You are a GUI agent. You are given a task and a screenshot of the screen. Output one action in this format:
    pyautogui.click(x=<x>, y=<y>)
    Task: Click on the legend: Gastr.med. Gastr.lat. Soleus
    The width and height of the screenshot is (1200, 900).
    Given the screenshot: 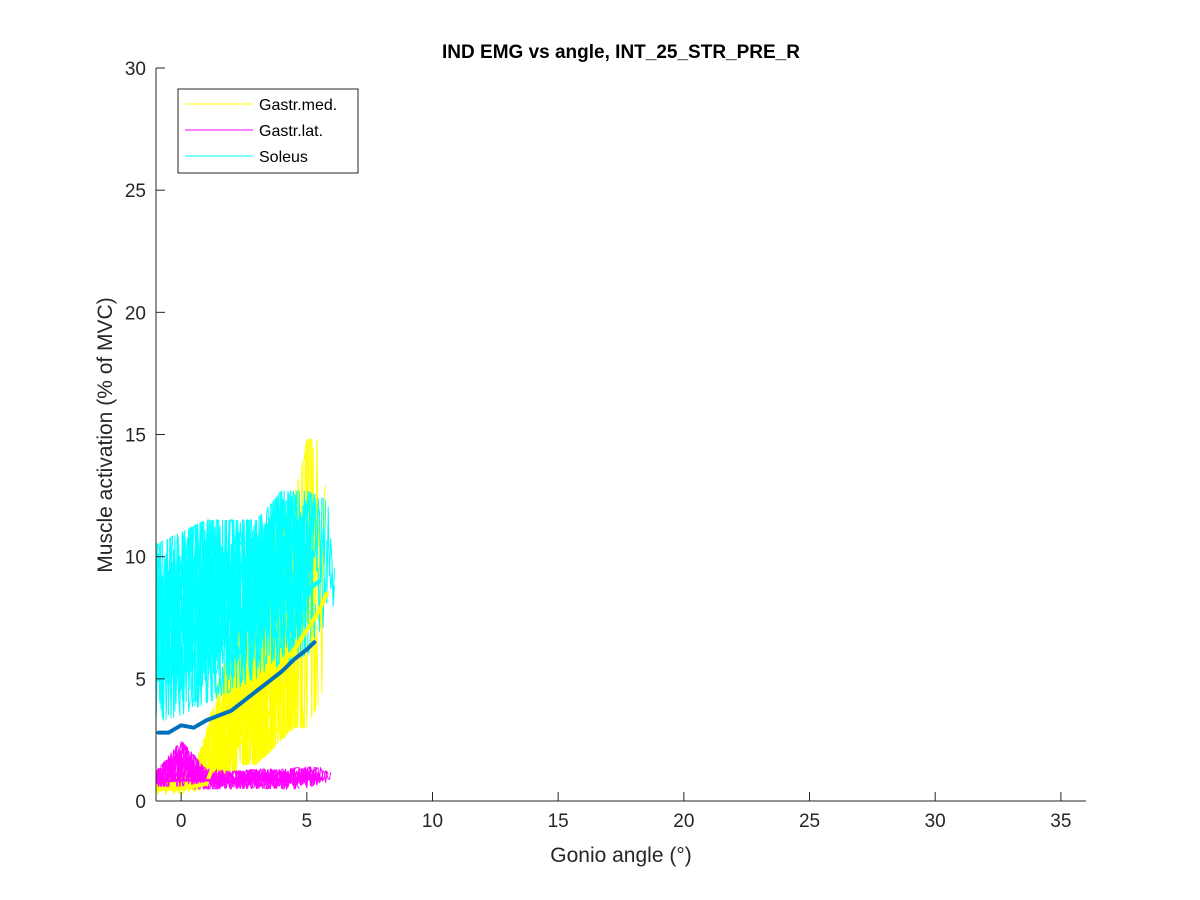 What is the action you would take?
    pyautogui.click(x=268, y=131)
    